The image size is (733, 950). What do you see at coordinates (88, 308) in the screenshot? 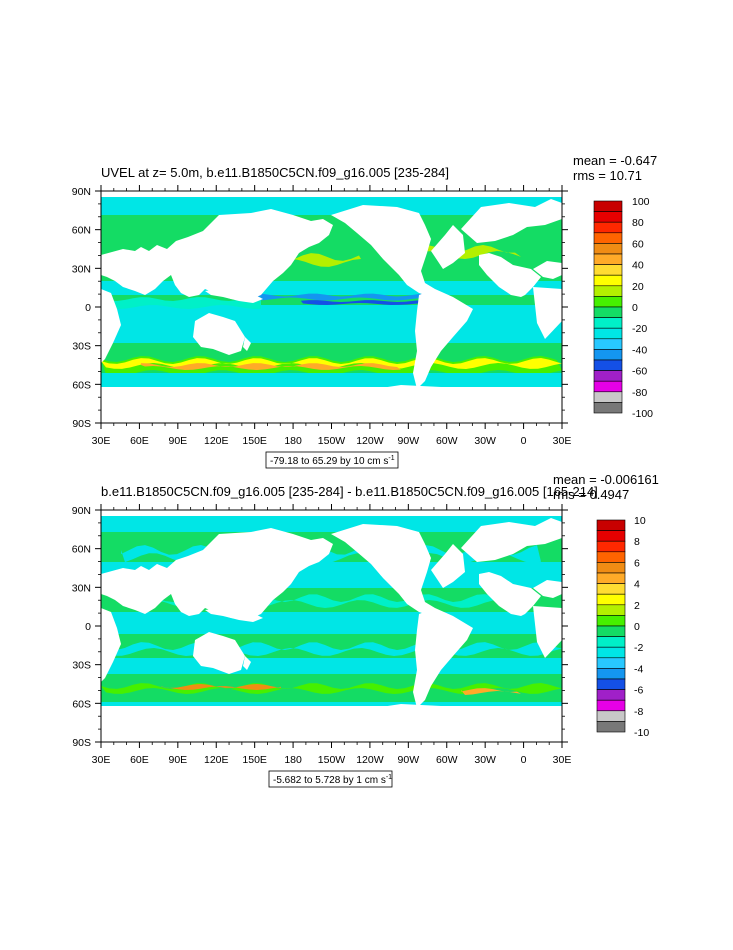
I see `y-tick-label: 0` at bounding box center [88, 308].